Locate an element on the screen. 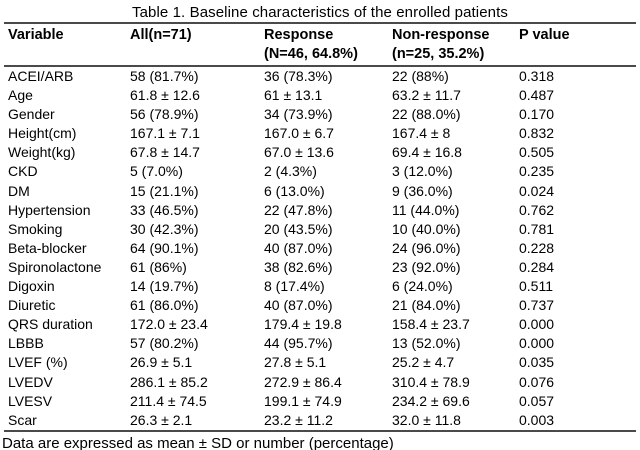 The width and height of the screenshot is (640, 450). value-cell: 310.4 ± 78.9 is located at coordinates (431, 381).